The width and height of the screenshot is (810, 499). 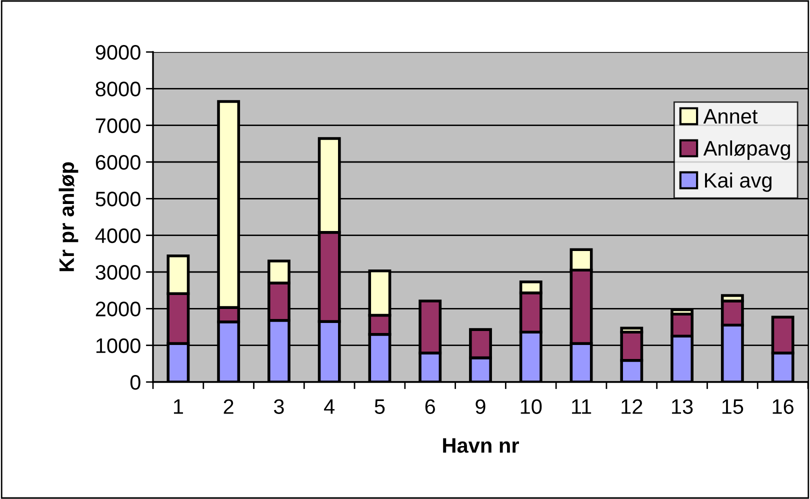 What do you see at coordinates (329, 406) in the screenshot?
I see `x-tick-label: 4` at bounding box center [329, 406].